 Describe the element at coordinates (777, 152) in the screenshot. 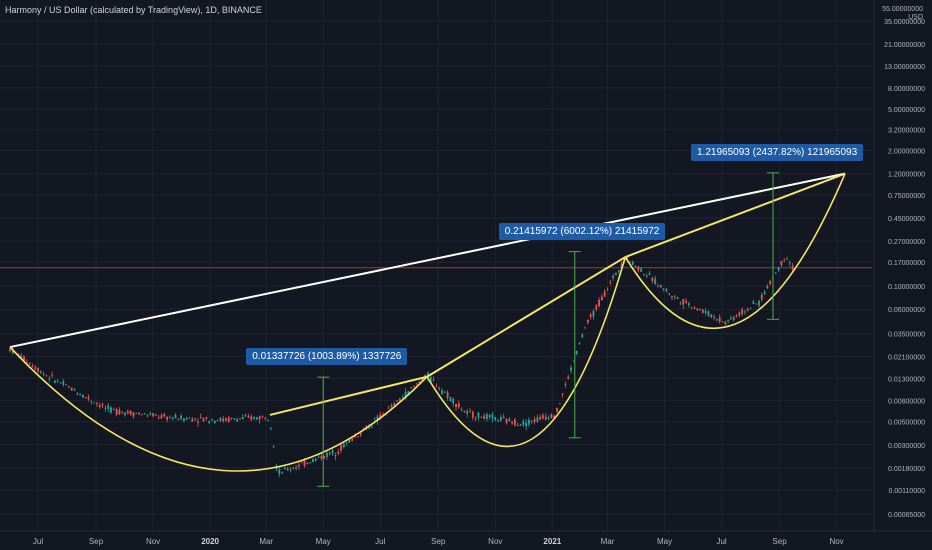

I see `measure-label-3: 1.21965093 (2437.82%) 121965093` at that location.